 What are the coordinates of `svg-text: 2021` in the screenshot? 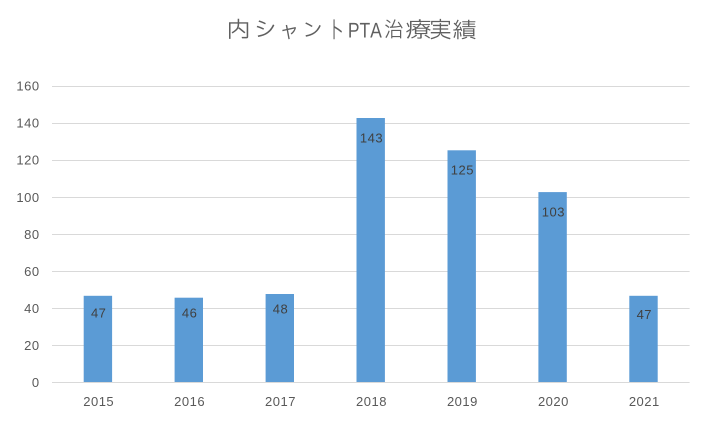 It's located at (644, 401).